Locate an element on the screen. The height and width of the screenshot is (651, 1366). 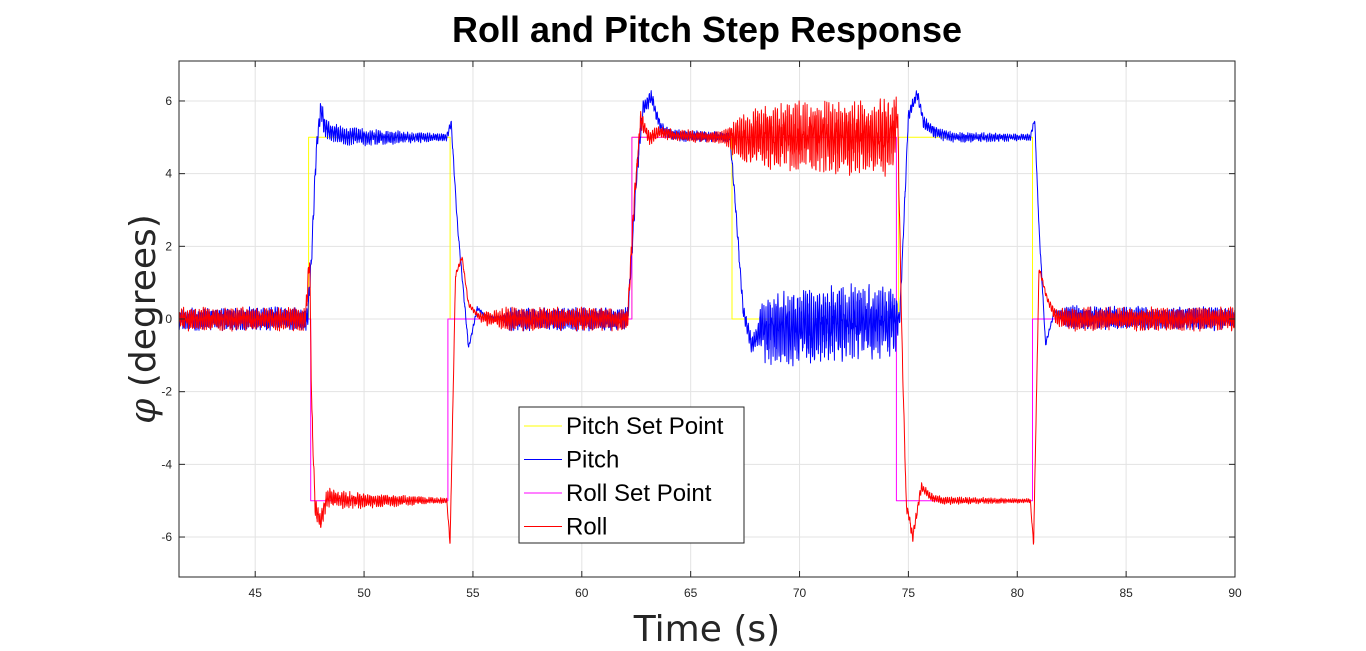
legend-item-pitch: Pitch is located at coordinates (571, 460).